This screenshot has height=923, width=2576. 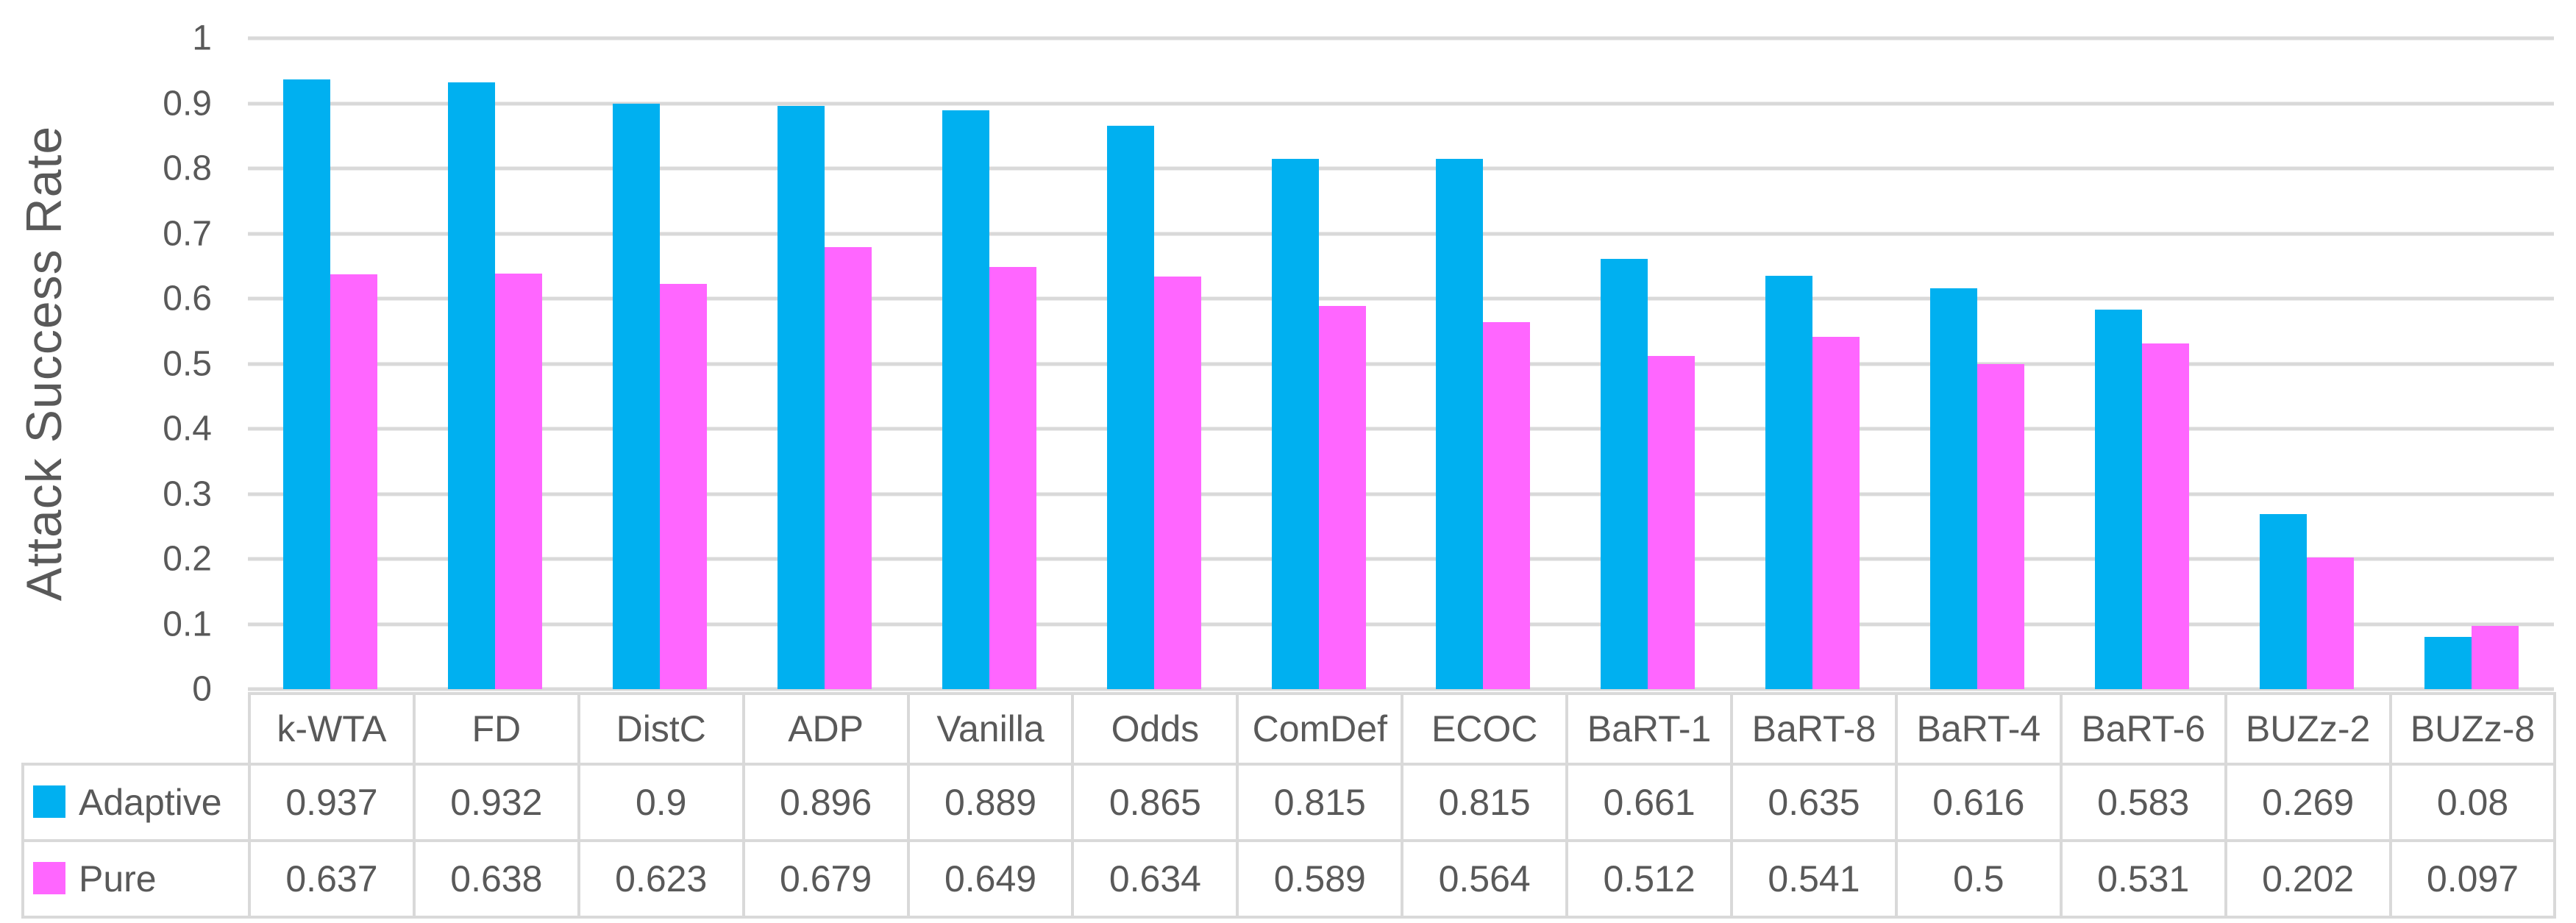 I want to click on category-header-k-wta: k-WTA, so click(x=332, y=729).